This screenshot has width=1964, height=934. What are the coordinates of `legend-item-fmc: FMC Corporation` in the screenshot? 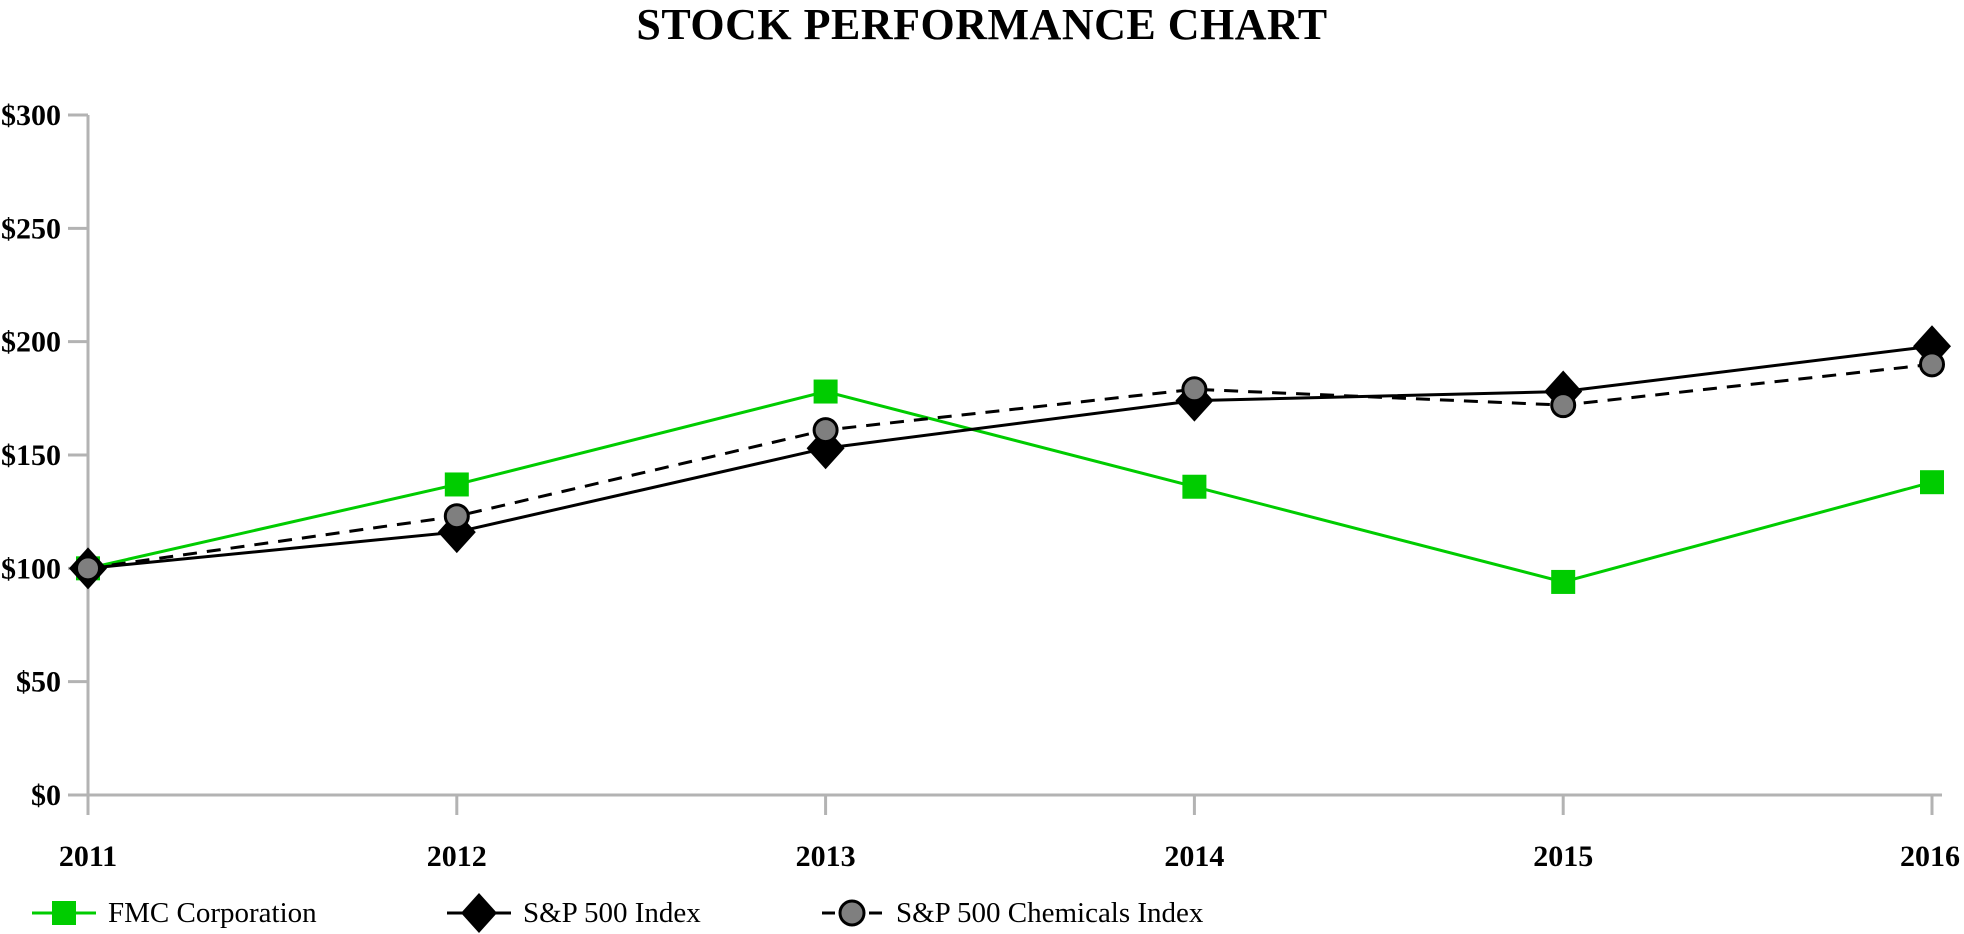 It's located at (174, 912).